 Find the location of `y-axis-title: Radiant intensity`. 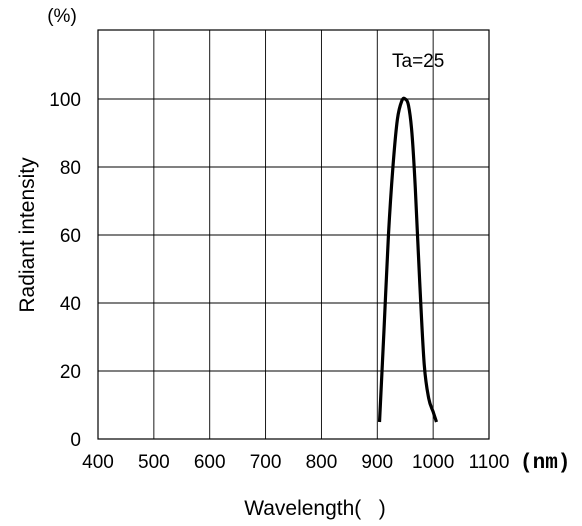

y-axis-title: Radiant intensity is located at coordinates (27, 235).